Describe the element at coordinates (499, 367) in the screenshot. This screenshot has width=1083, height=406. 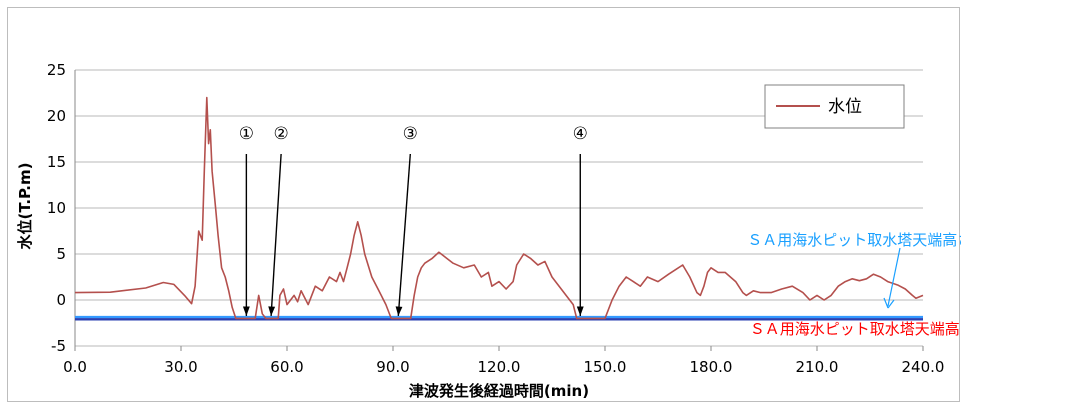
I see `x-tick-label: 120.0` at that location.